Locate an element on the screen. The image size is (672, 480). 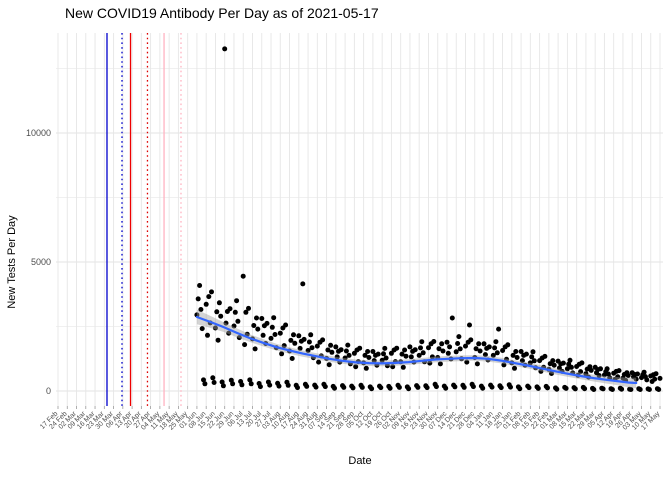
x-axis-ticks is located at coordinates (359, 407).